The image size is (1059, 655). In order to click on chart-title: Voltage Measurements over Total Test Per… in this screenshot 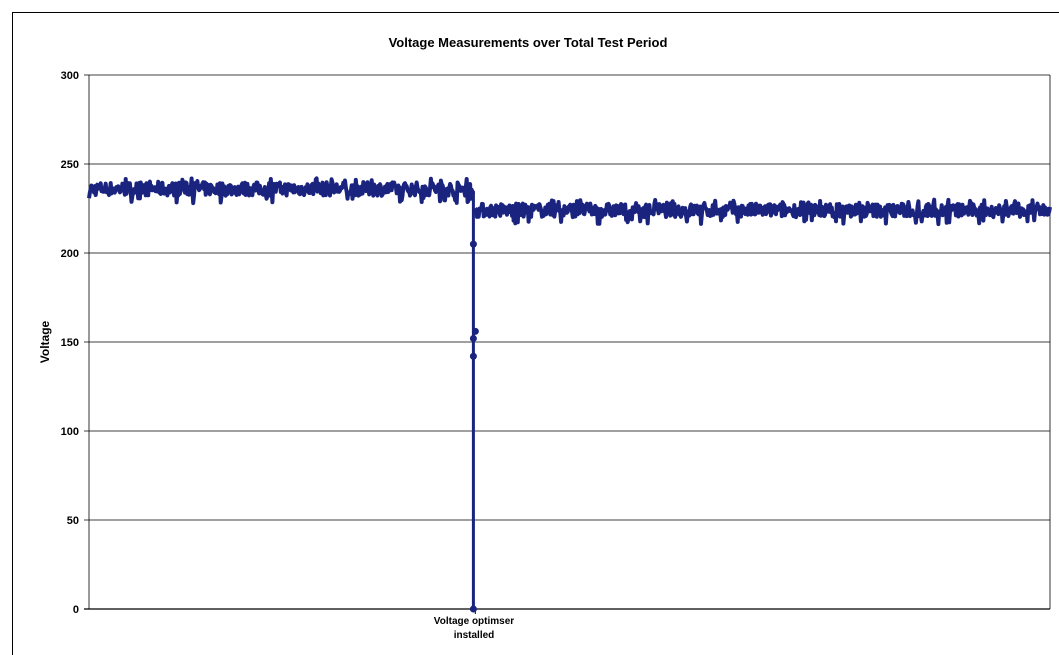, I will do `click(528, 42)`.